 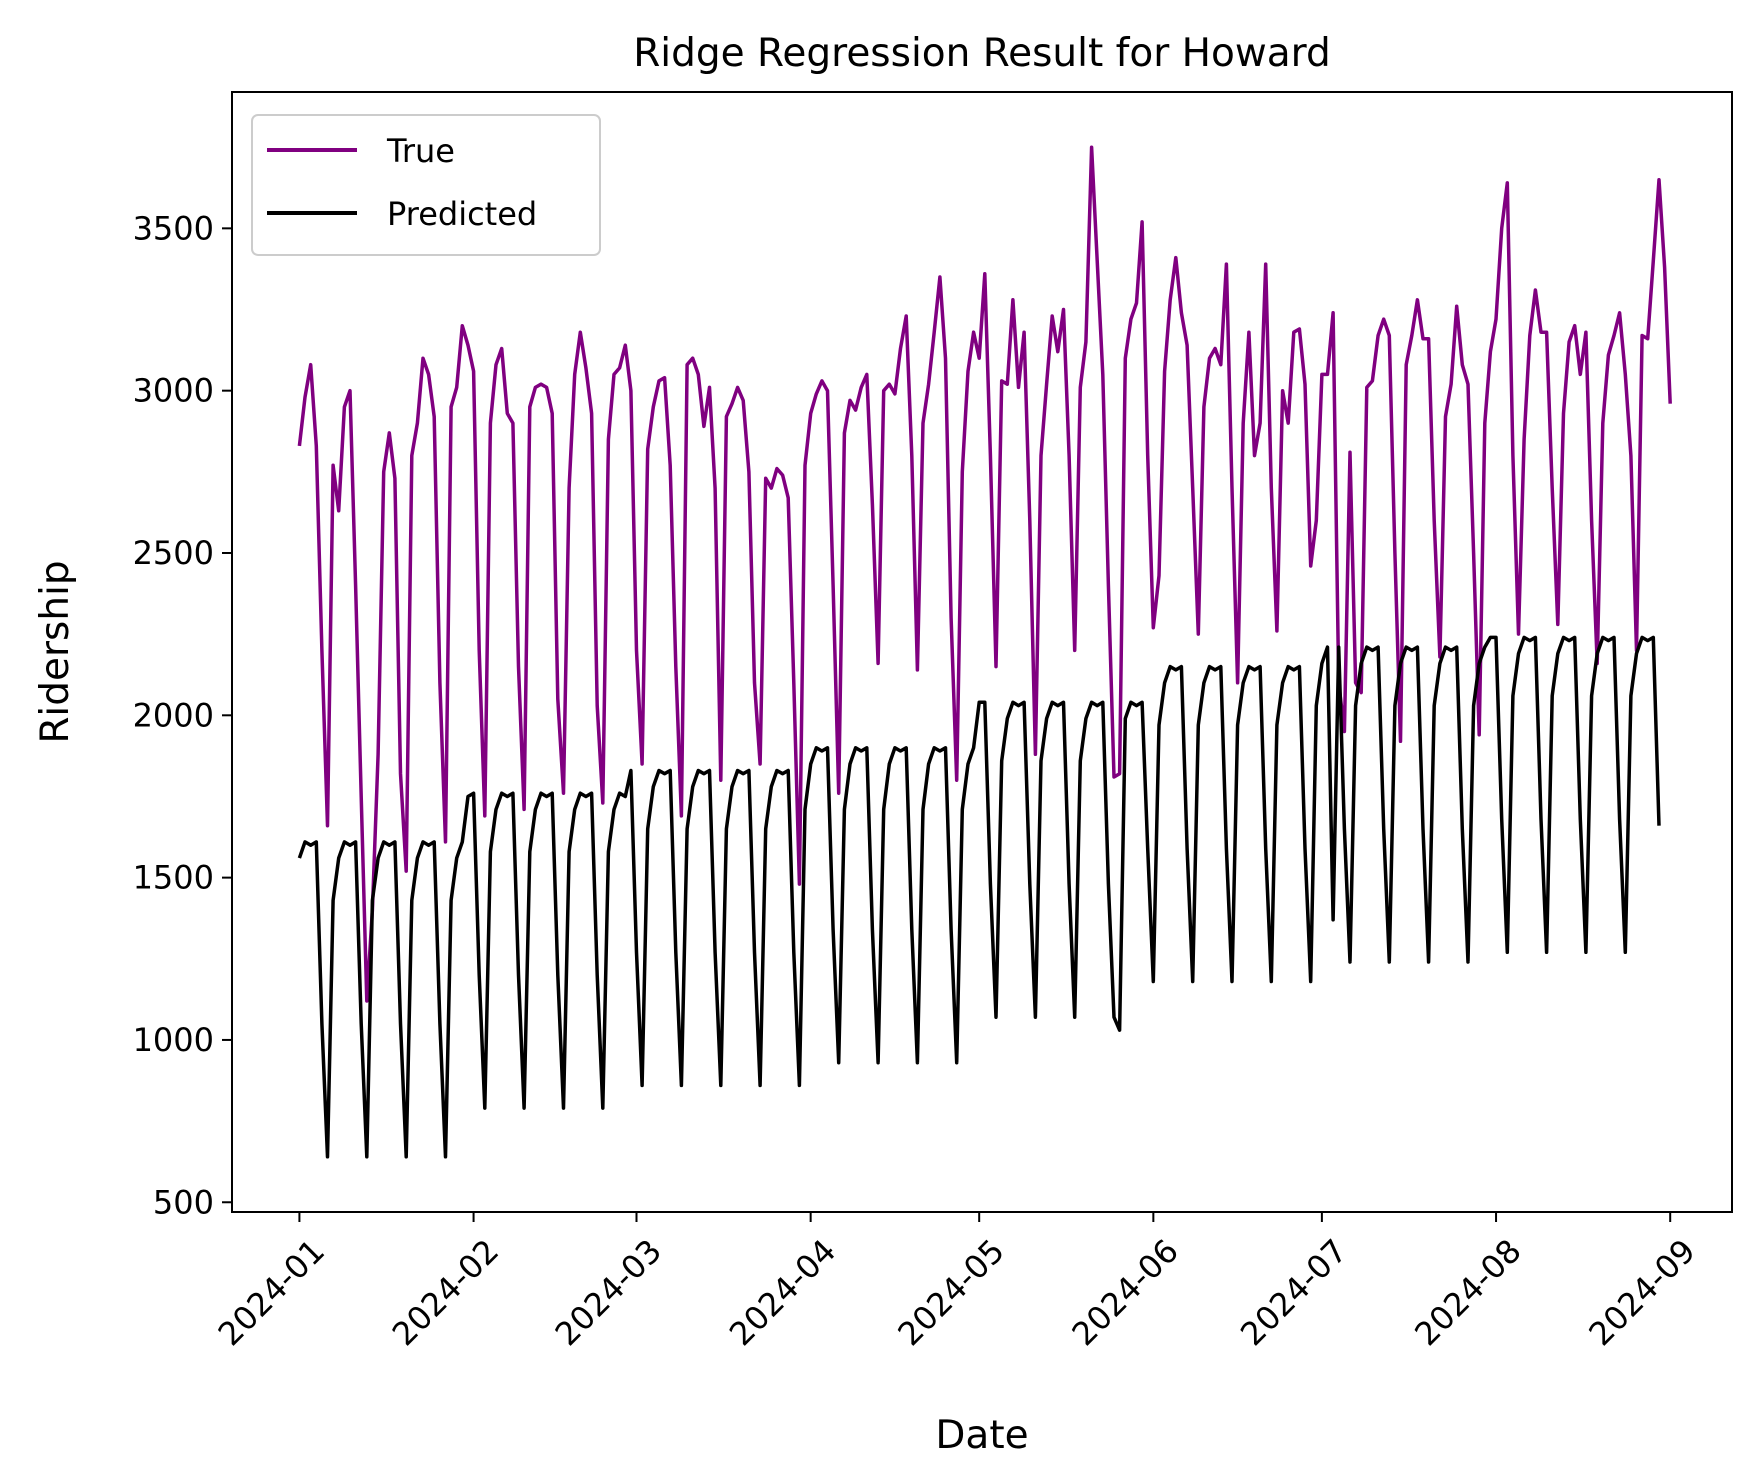 What do you see at coordinates (173, 228) in the screenshot?
I see `y-tick-label: 3500` at bounding box center [173, 228].